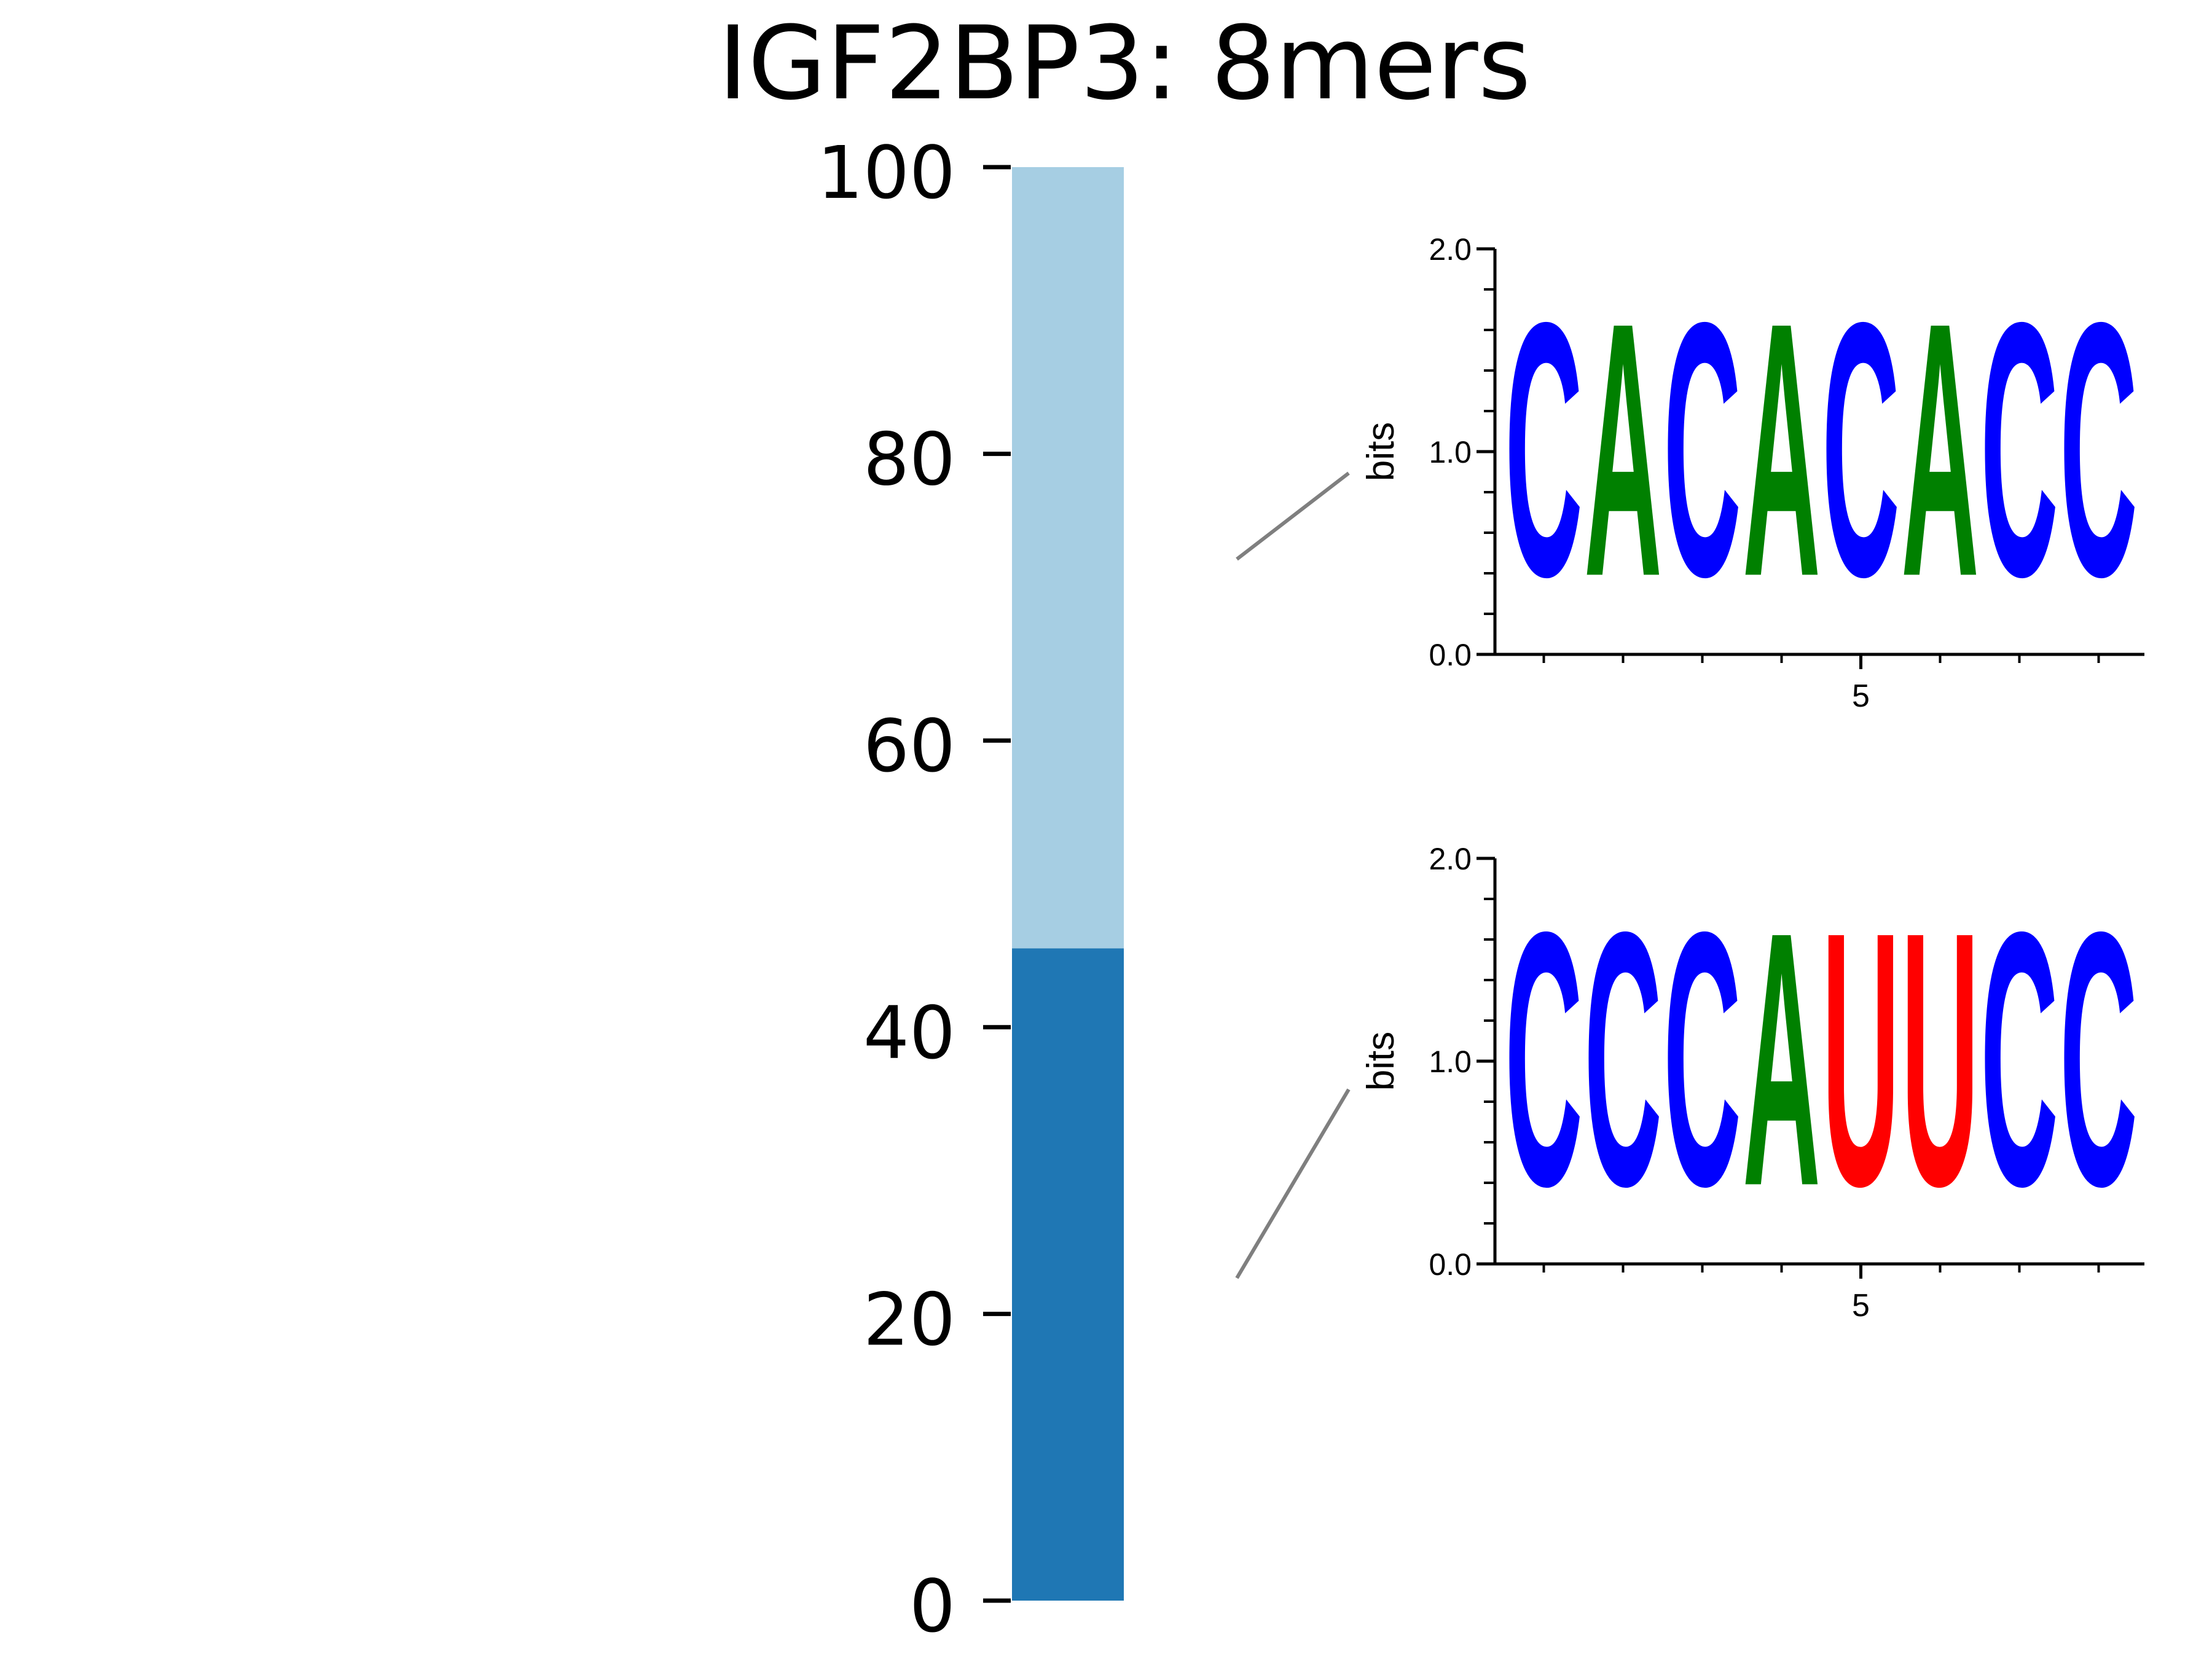 Image resolution: width=2212 pixels, height=1659 pixels. Describe the element at coordinates (909, 459) in the screenshot. I see `bar-tick-label-4: 80` at that location.